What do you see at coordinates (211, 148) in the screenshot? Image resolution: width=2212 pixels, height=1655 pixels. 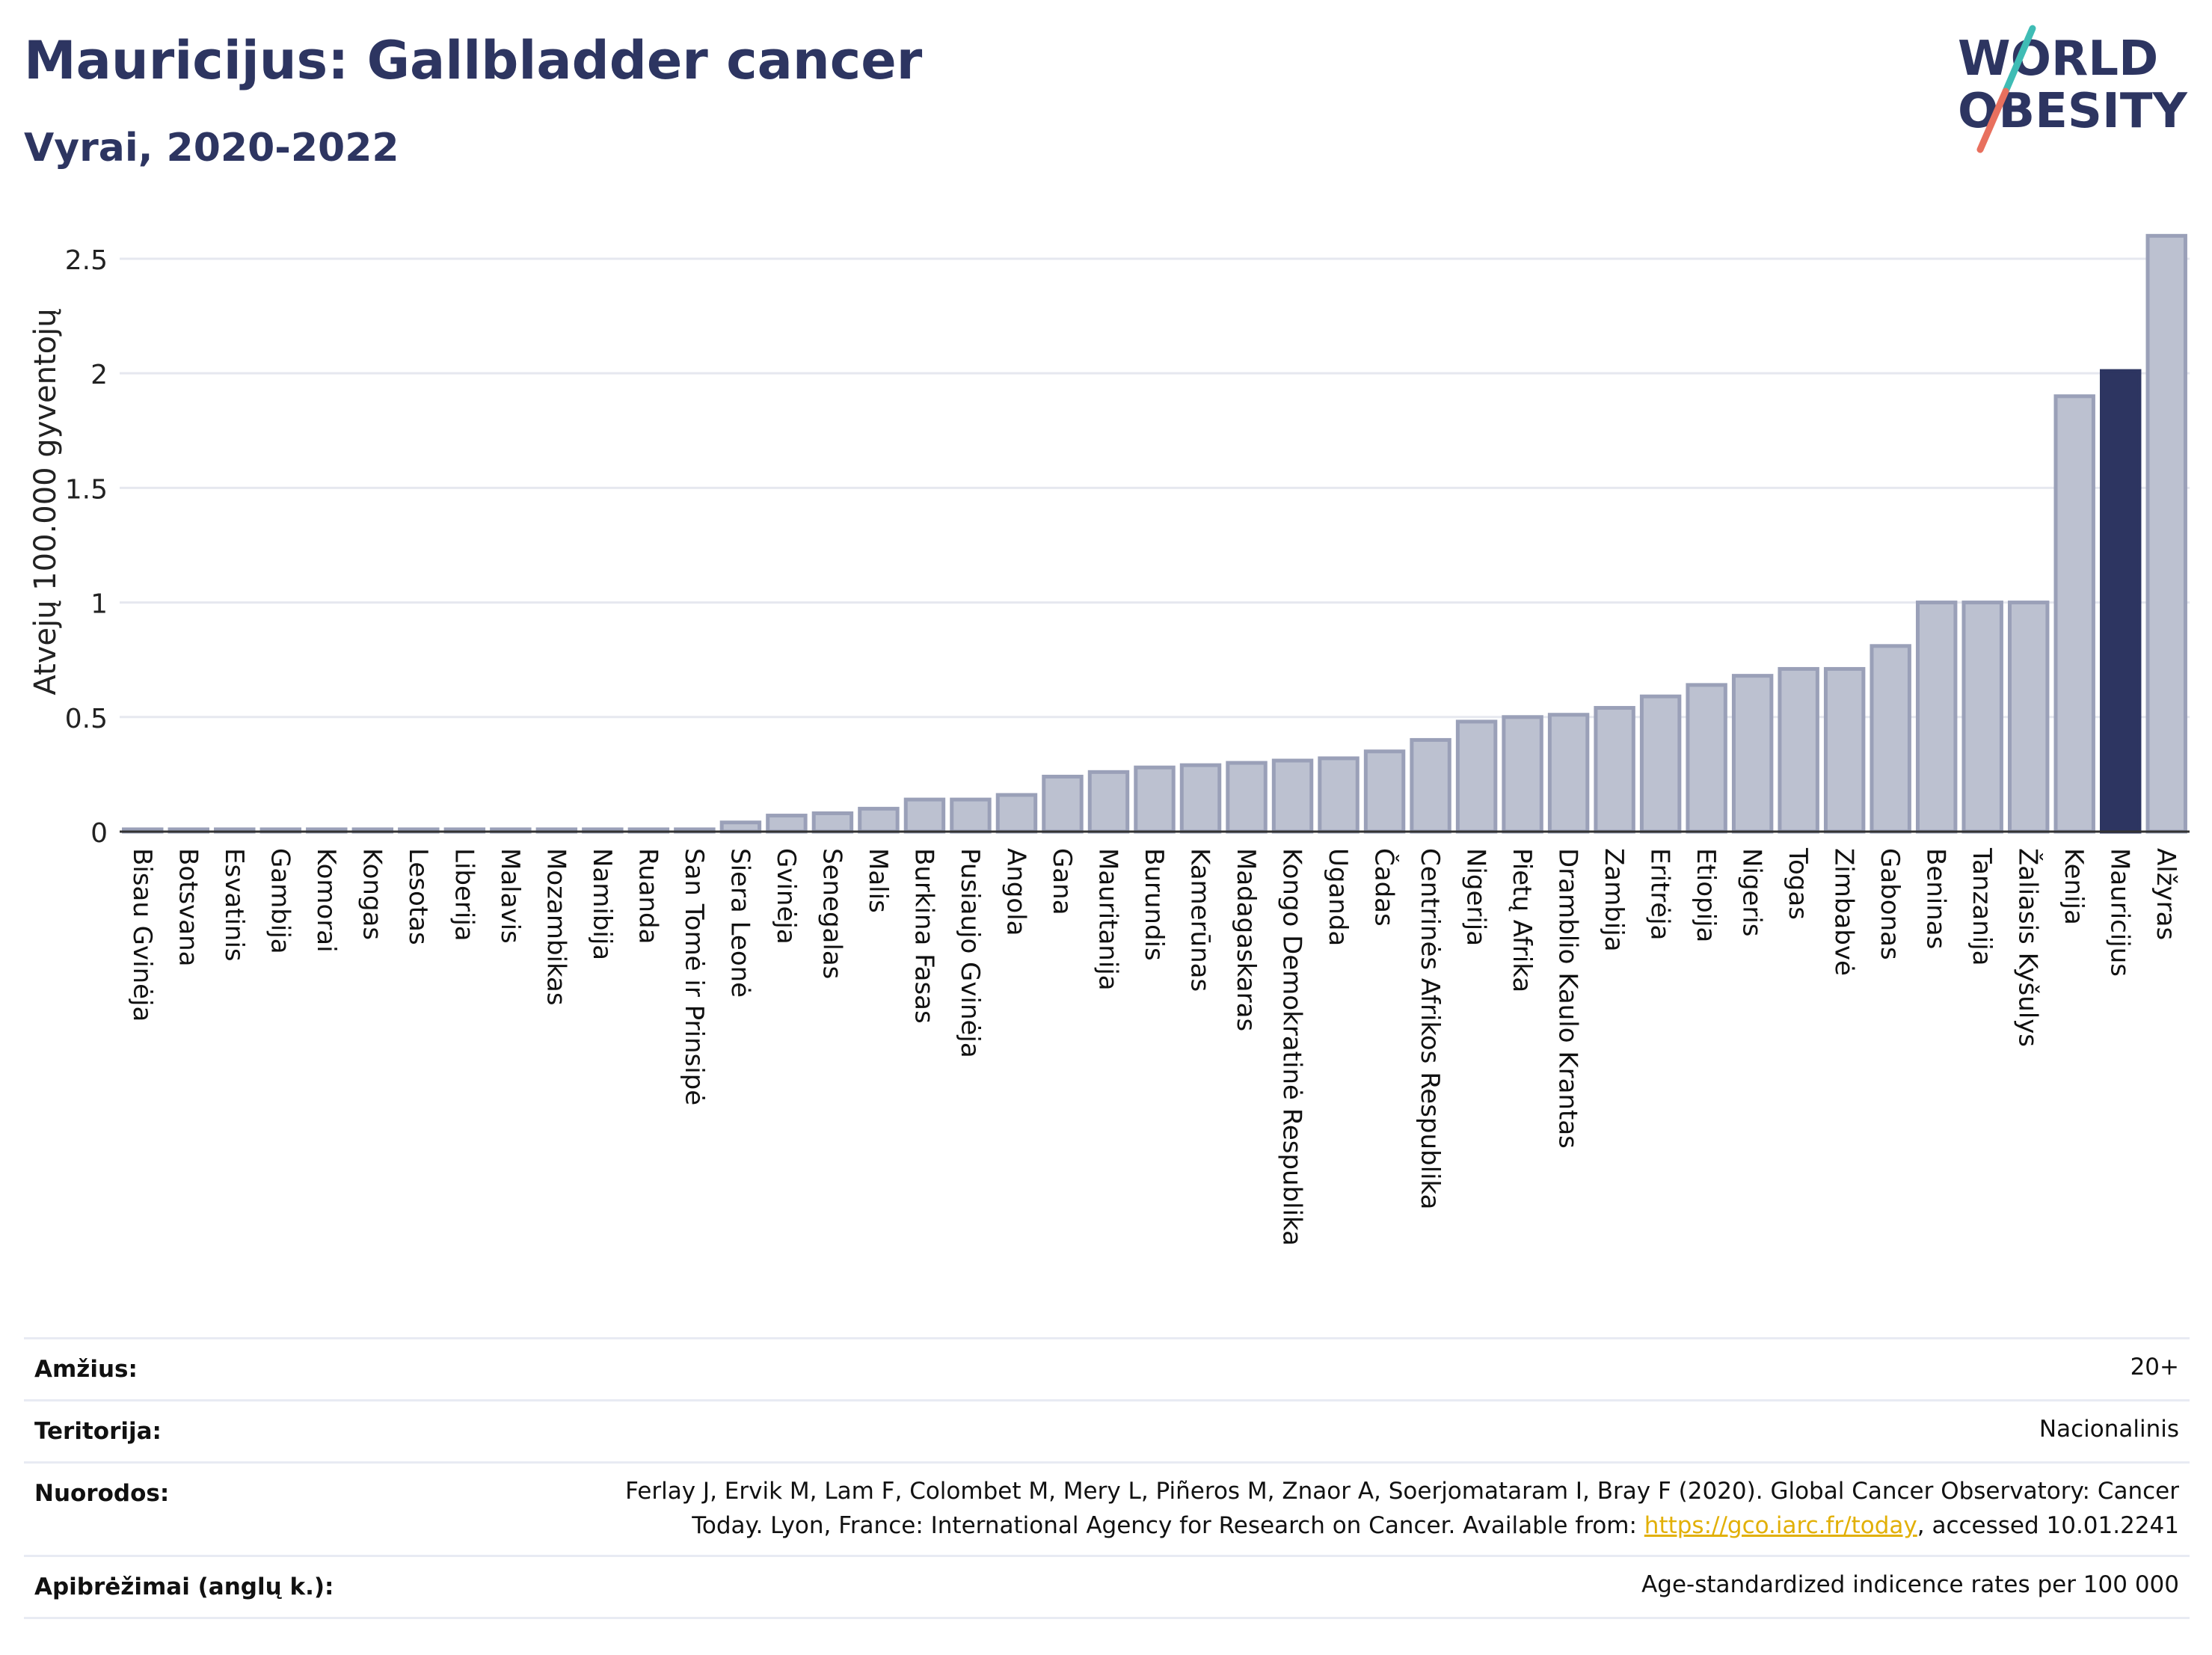 I see `chart-subtitle: Vyrai, 2020-2022` at bounding box center [211, 148].